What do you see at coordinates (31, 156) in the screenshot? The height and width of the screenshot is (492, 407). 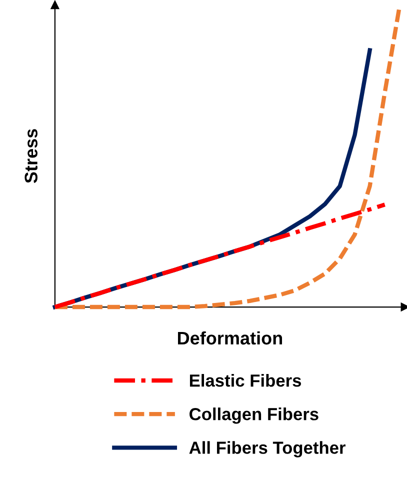 I see `y-axis-title: Stress` at bounding box center [31, 156].